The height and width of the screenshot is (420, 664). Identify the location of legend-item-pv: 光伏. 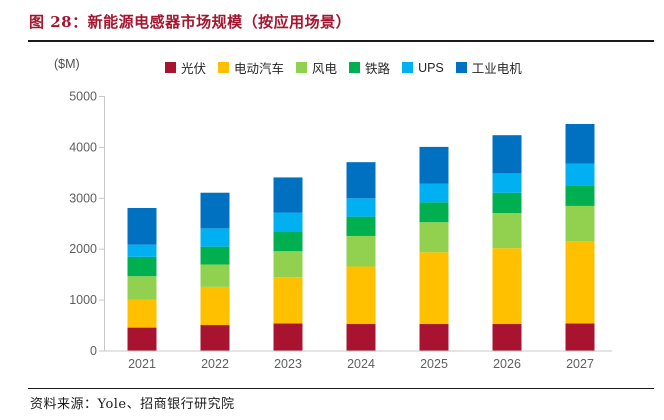
(185, 67).